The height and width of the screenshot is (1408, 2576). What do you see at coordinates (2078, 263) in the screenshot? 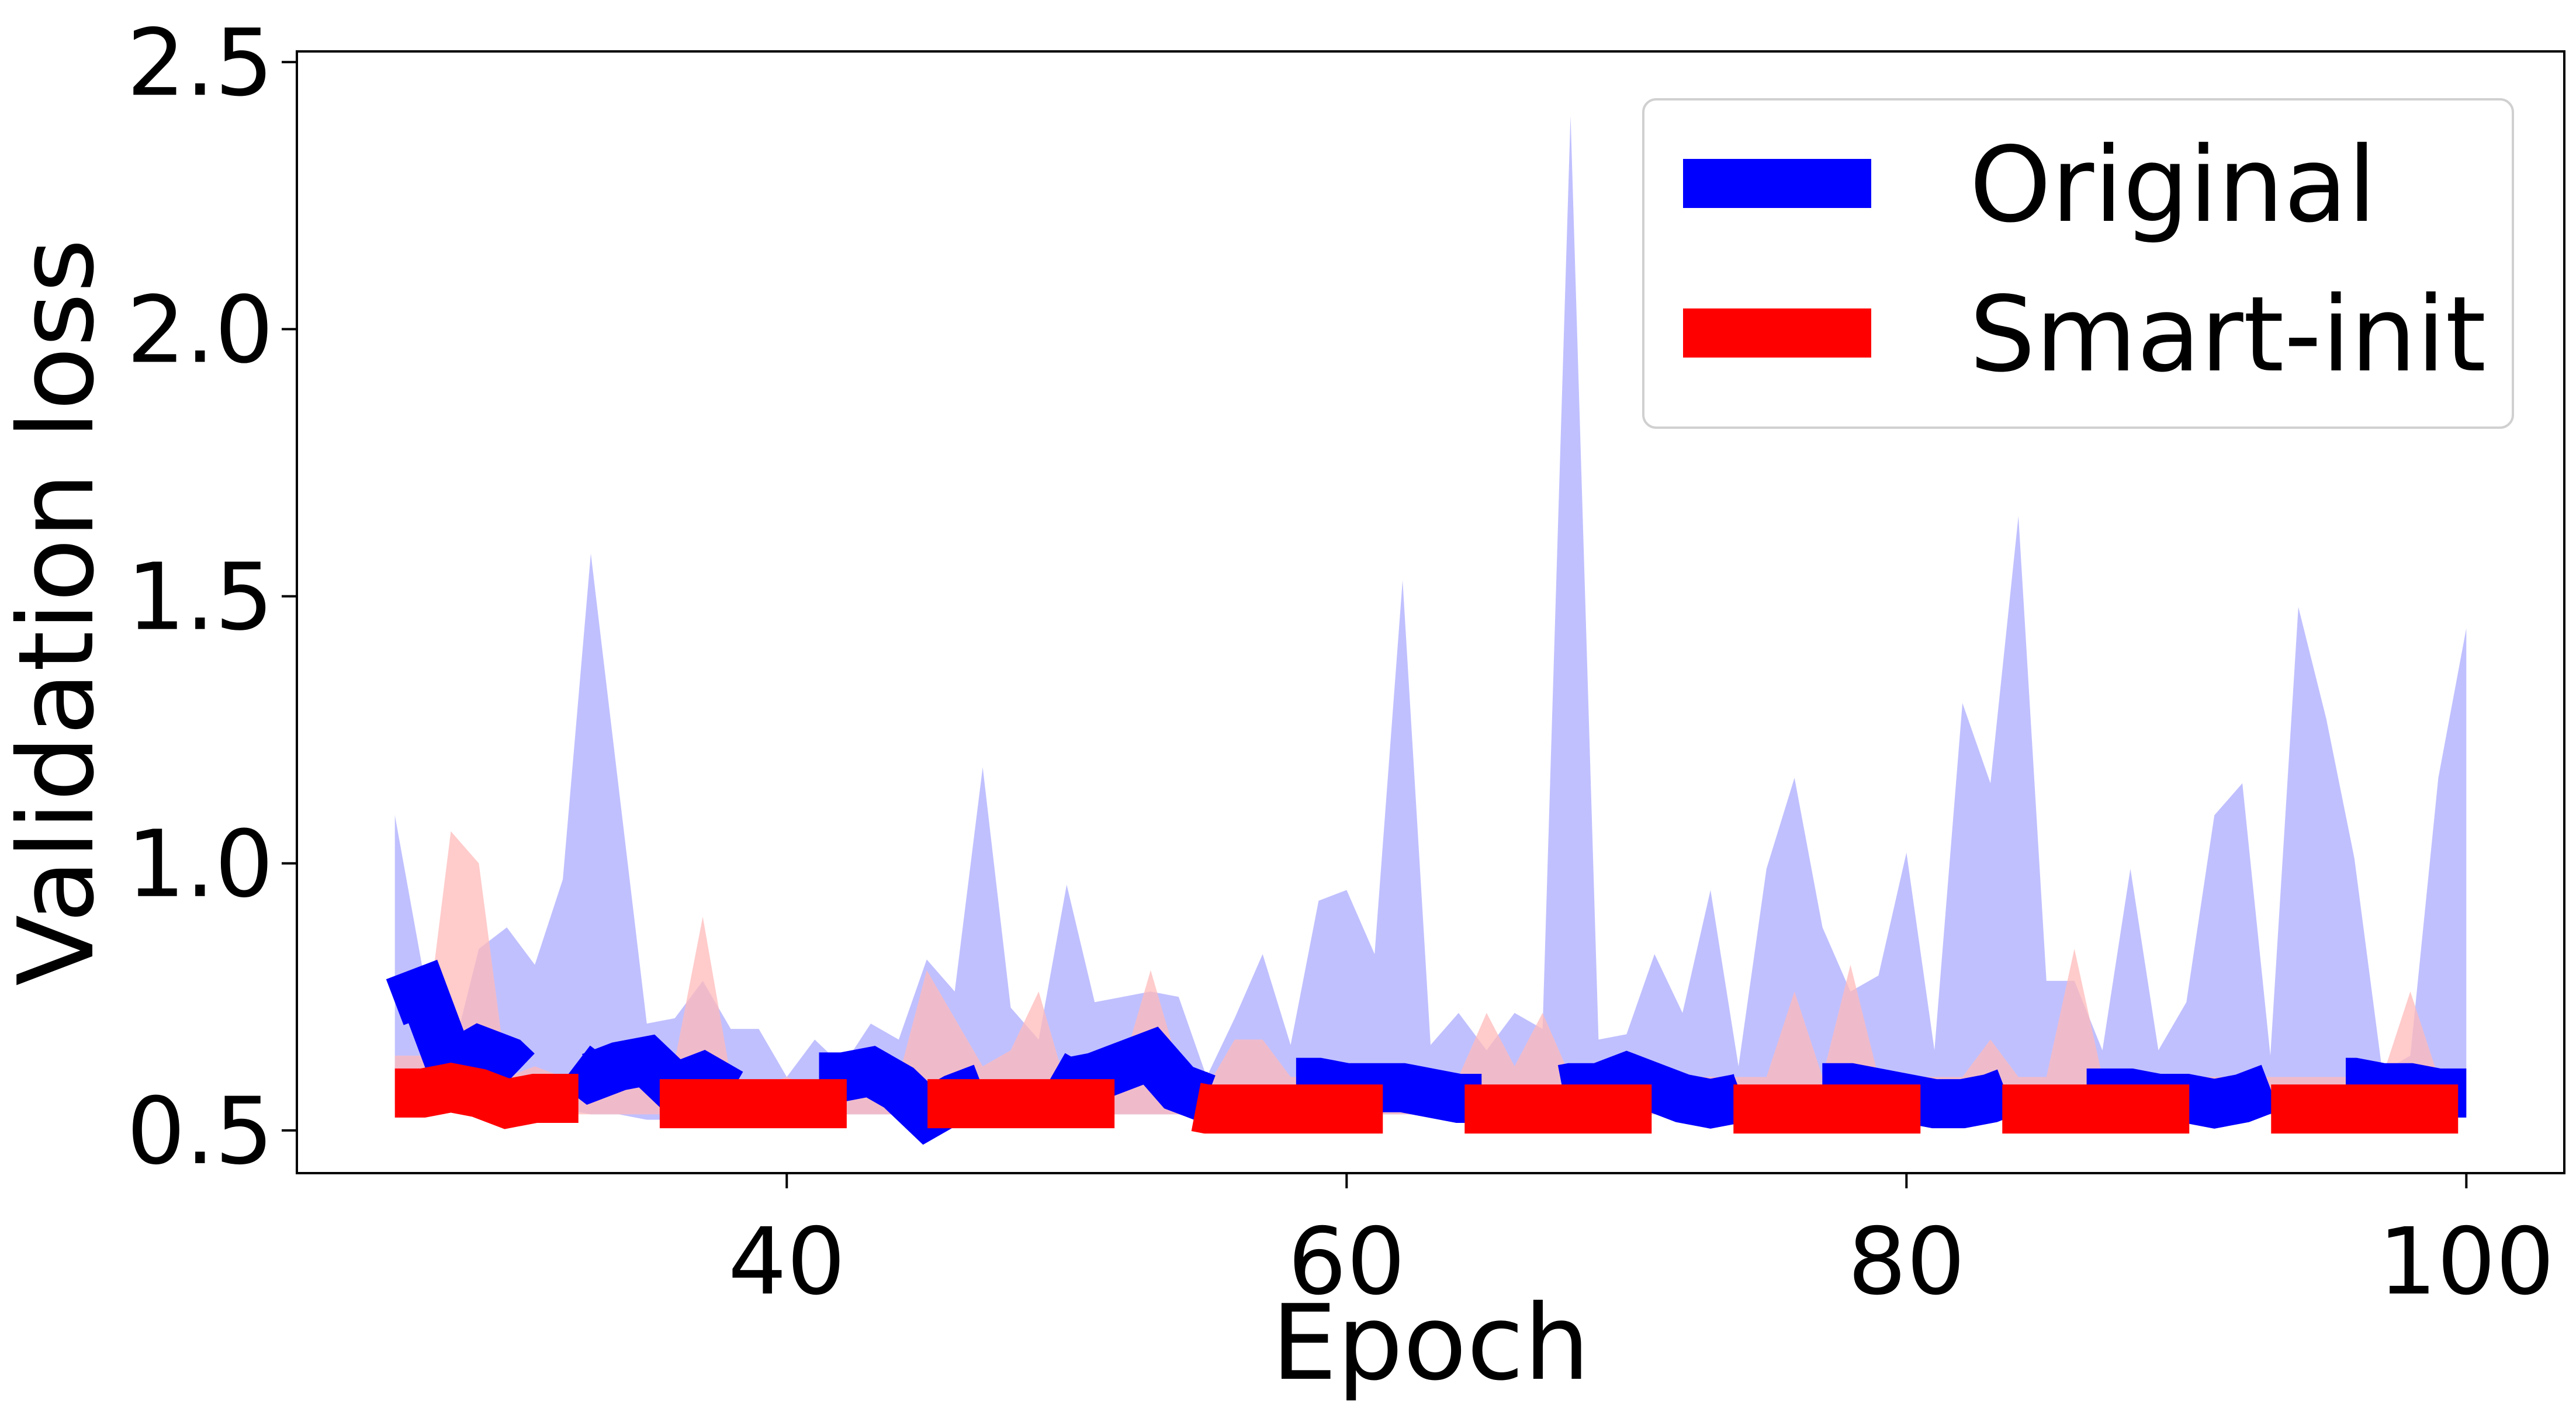
I see `legend: Original Smart-init` at bounding box center [2078, 263].